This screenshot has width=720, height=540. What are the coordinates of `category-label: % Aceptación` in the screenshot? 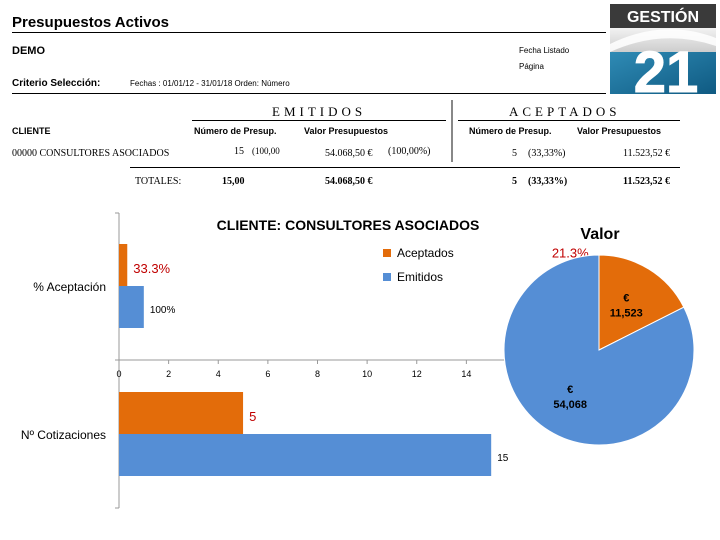 It's located at (69, 287).